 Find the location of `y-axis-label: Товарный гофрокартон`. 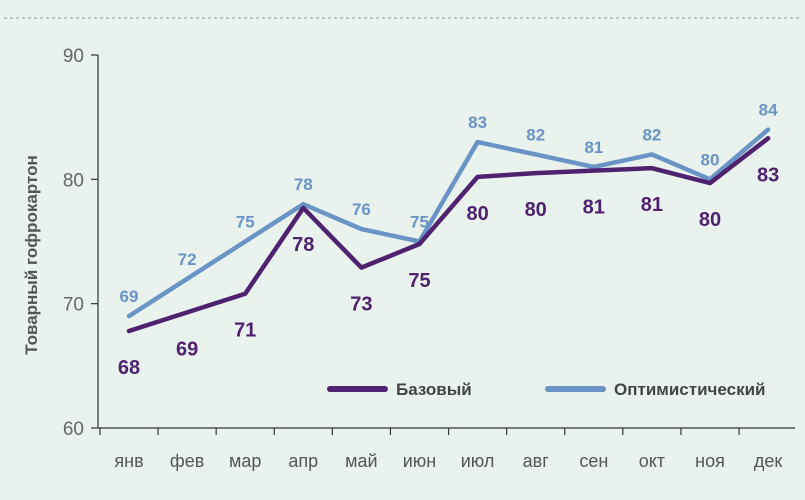

y-axis-label: Товарный гофрокартон is located at coordinates (31, 254).